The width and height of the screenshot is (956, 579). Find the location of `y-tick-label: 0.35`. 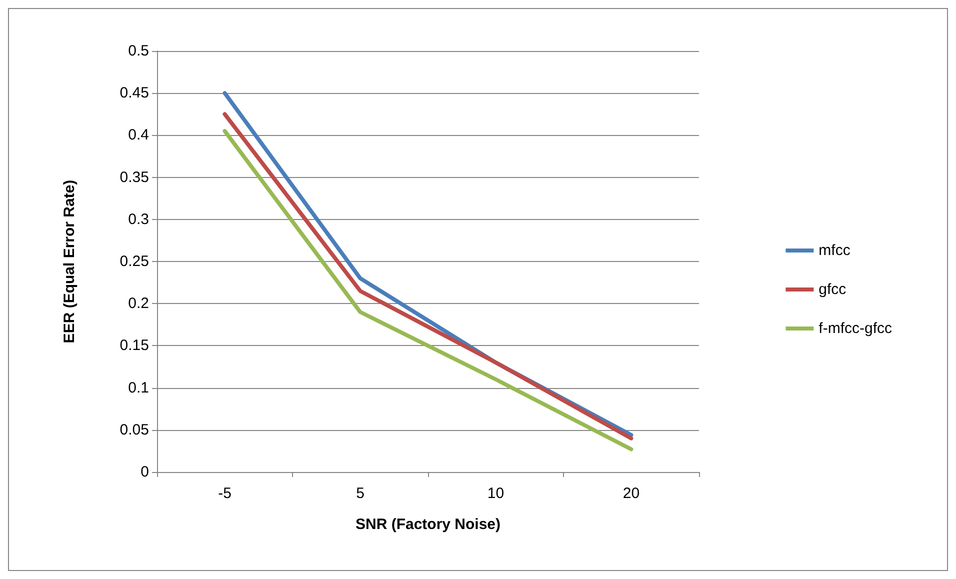

y-tick-label: 0.35 is located at coordinates (134, 177).